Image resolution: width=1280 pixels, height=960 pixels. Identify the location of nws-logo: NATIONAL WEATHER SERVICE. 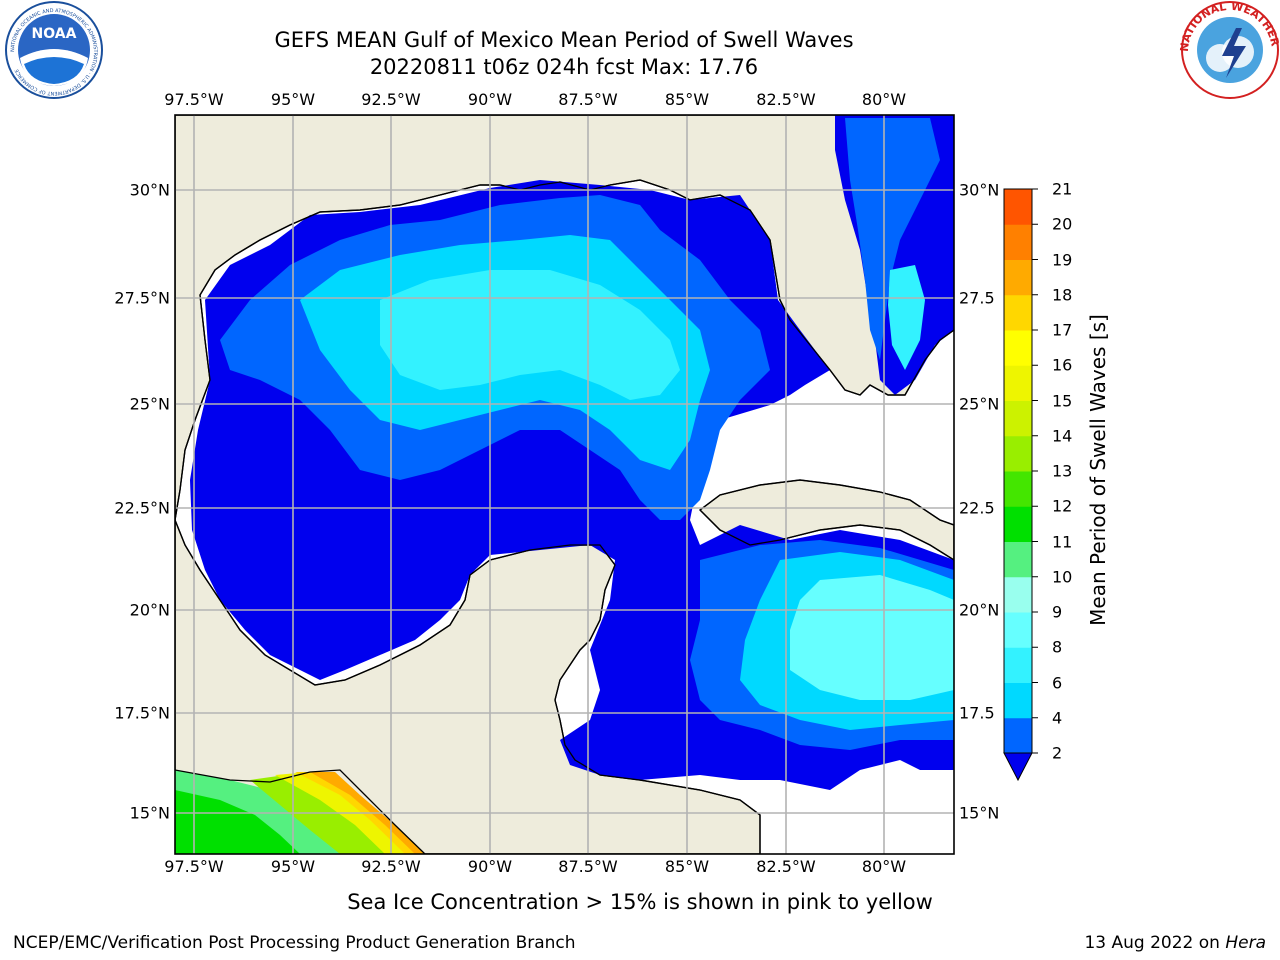
(640, 49).